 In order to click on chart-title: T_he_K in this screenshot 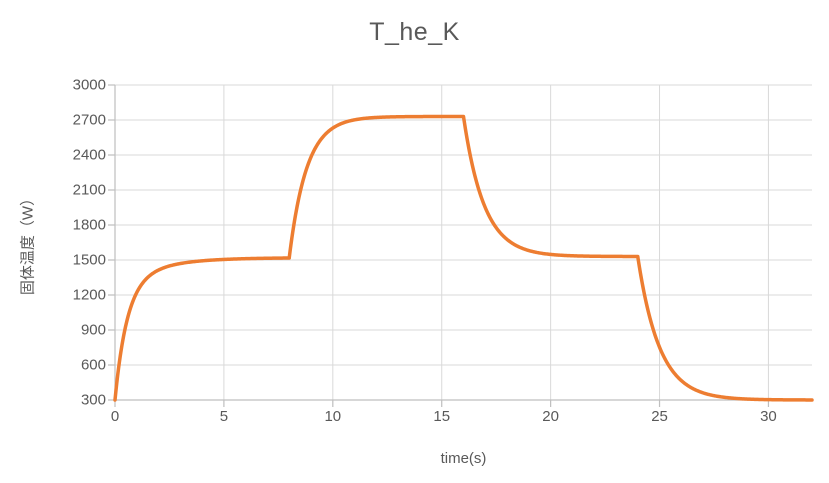, I will do `click(414, 32)`.